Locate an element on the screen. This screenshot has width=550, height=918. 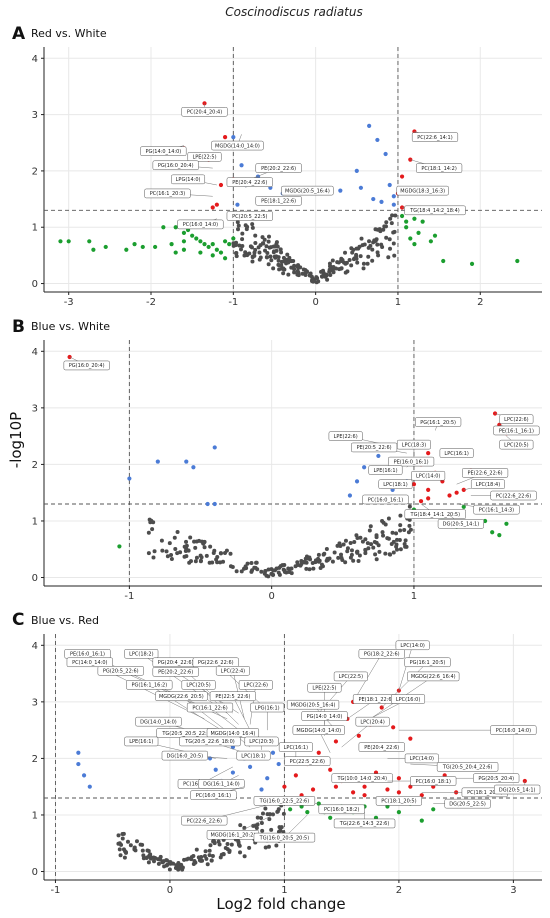
lipid-label: LPC(18:3) is located at coordinates (414, 445).